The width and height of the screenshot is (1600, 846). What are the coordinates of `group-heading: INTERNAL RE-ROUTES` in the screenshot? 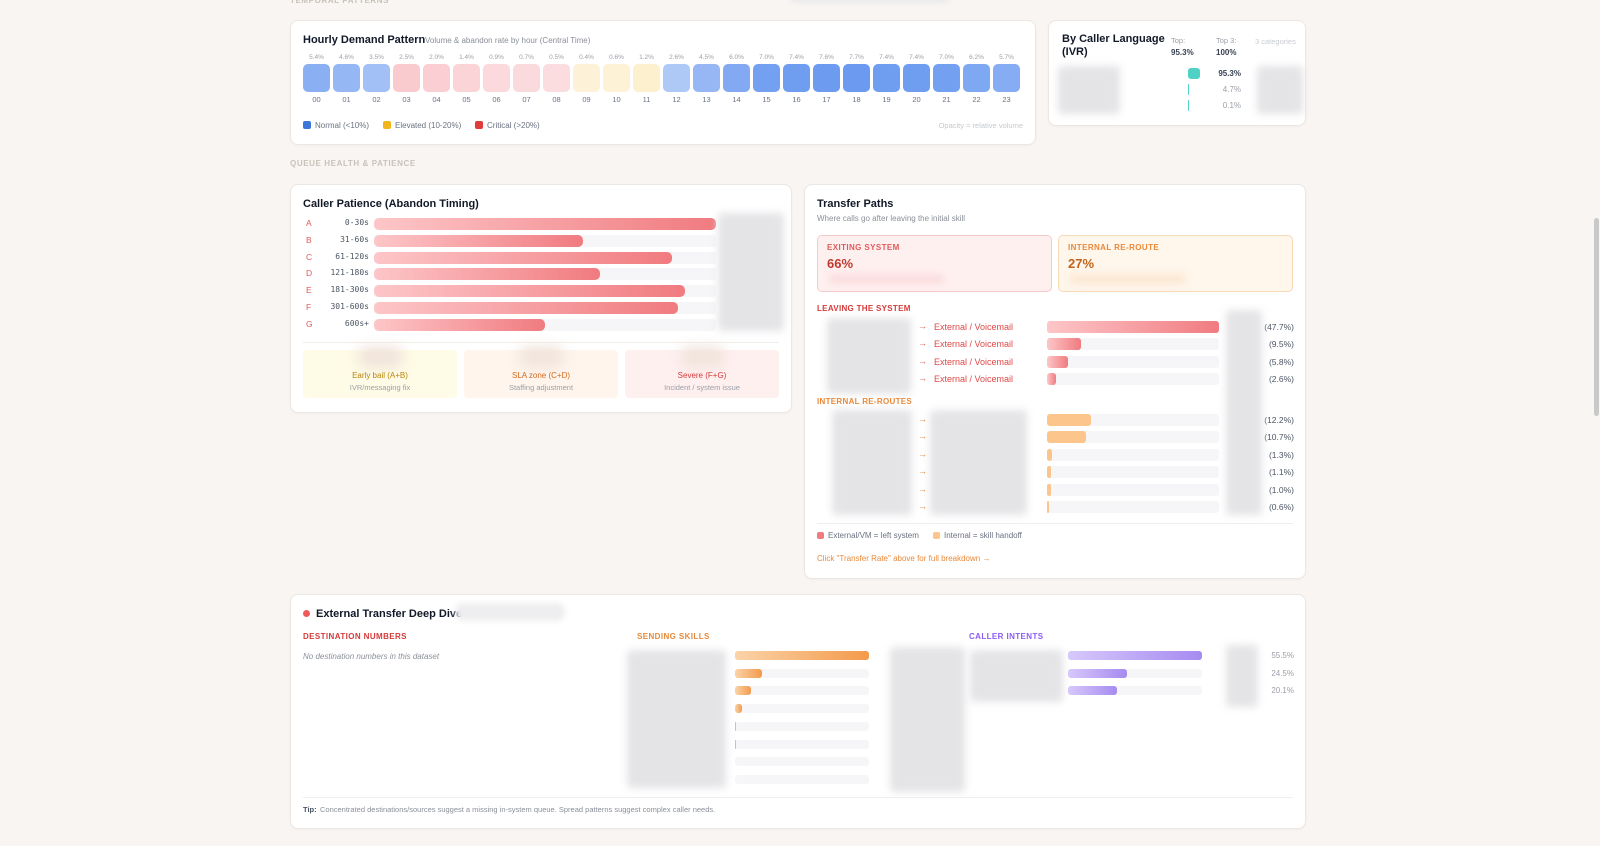 It's located at (865, 401).